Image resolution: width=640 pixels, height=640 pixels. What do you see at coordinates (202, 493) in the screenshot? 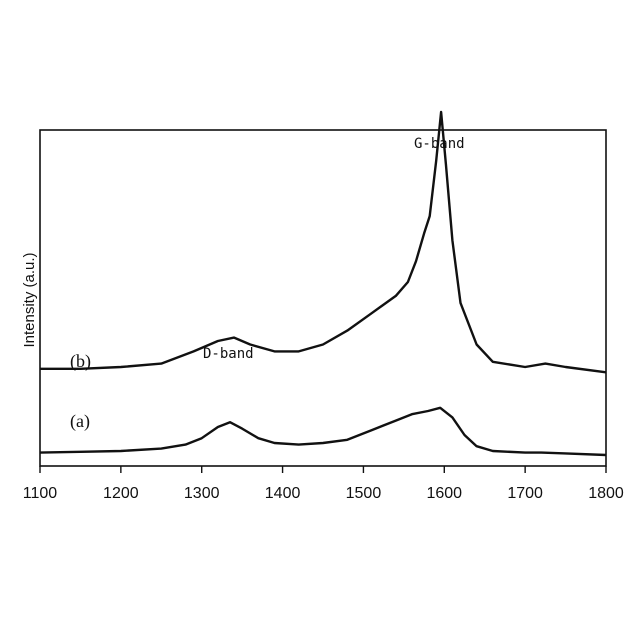
I see `x-tick-label: 1300` at bounding box center [202, 493].